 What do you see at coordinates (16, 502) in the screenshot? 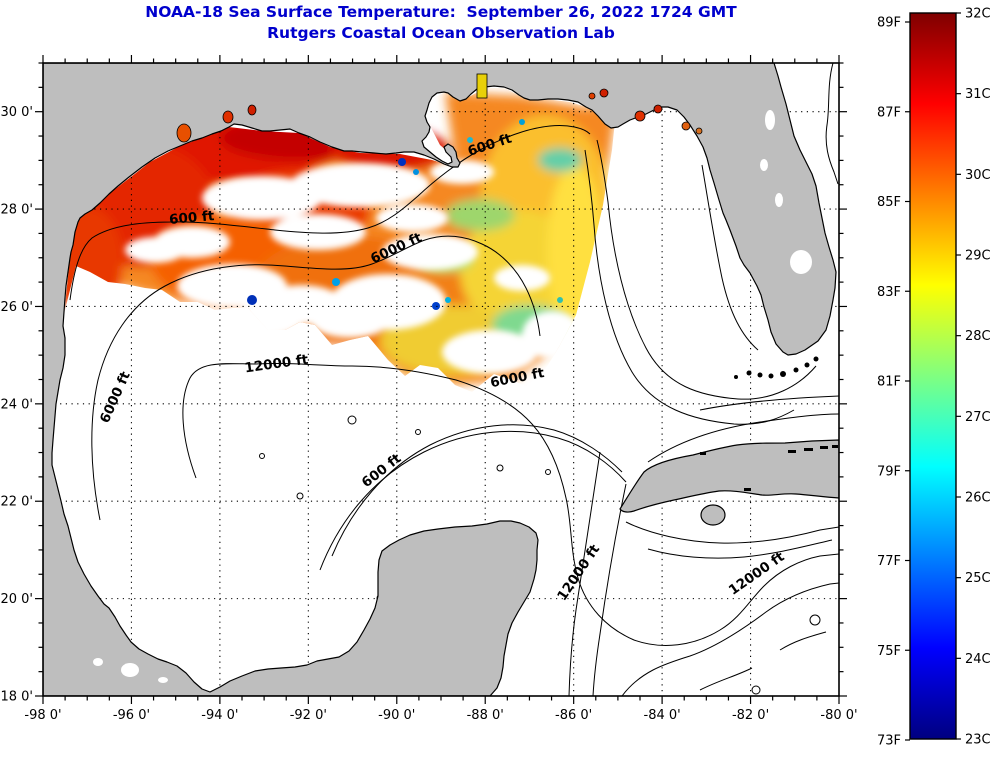
I see `y-tick-label: 22 0'` at bounding box center [16, 502].